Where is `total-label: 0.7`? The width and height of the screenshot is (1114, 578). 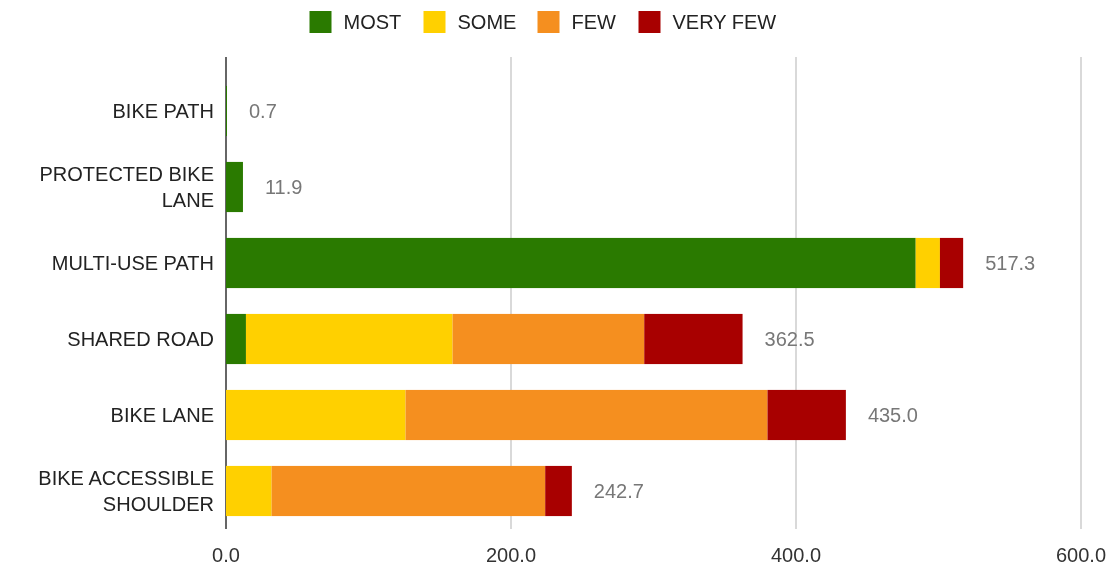
total-label: 0.7 is located at coordinates (263, 111).